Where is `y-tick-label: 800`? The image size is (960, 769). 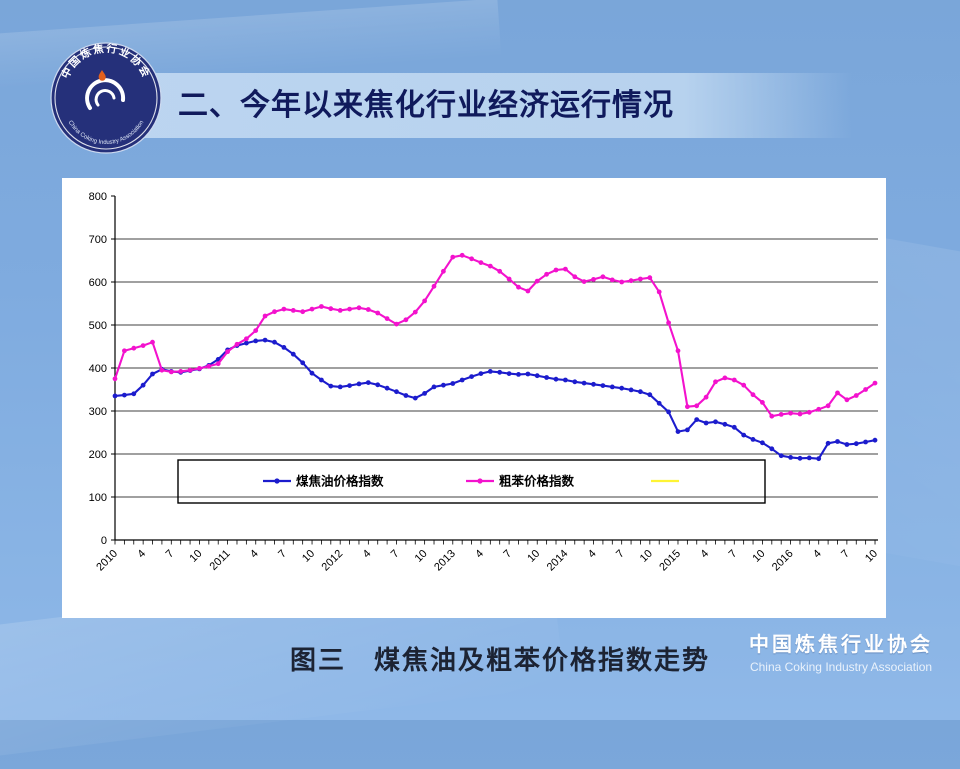 y-tick-label: 800 is located at coordinates (98, 197).